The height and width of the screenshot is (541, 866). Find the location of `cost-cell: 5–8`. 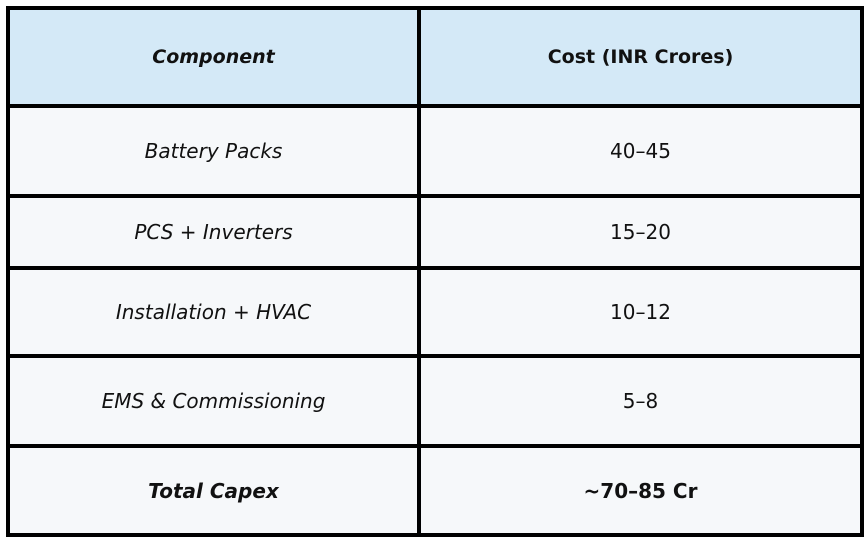

cost-cell: 5–8 is located at coordinates (640, 401).